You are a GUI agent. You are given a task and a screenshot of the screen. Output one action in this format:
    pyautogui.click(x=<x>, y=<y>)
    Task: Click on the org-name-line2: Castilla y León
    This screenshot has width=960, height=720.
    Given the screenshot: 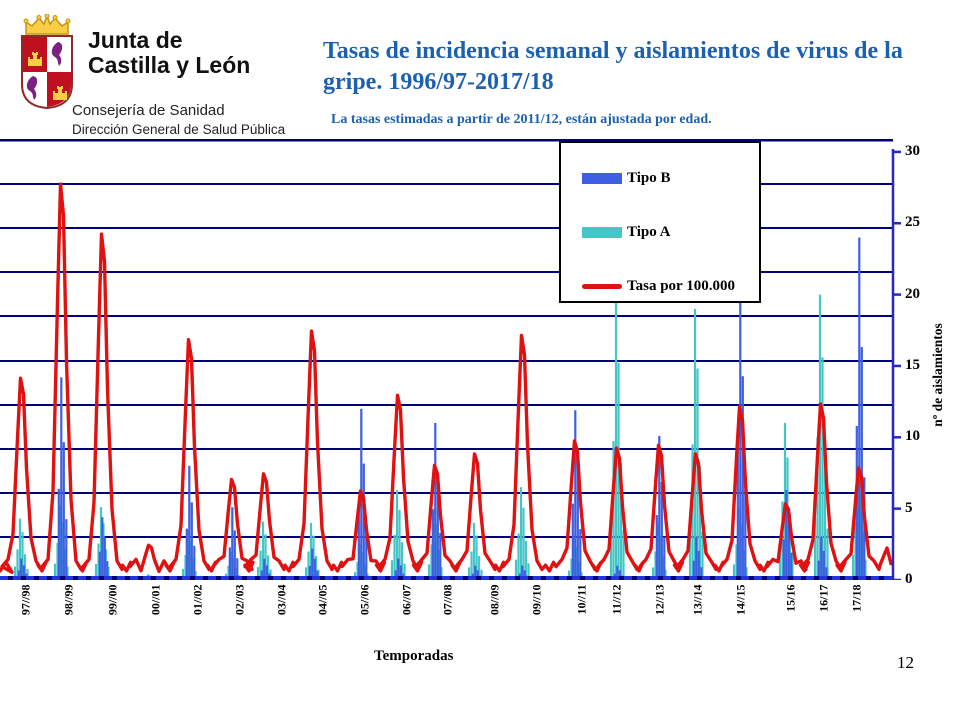 What is the action you would take?
    pyautogui.click(x=169, y=65)
    